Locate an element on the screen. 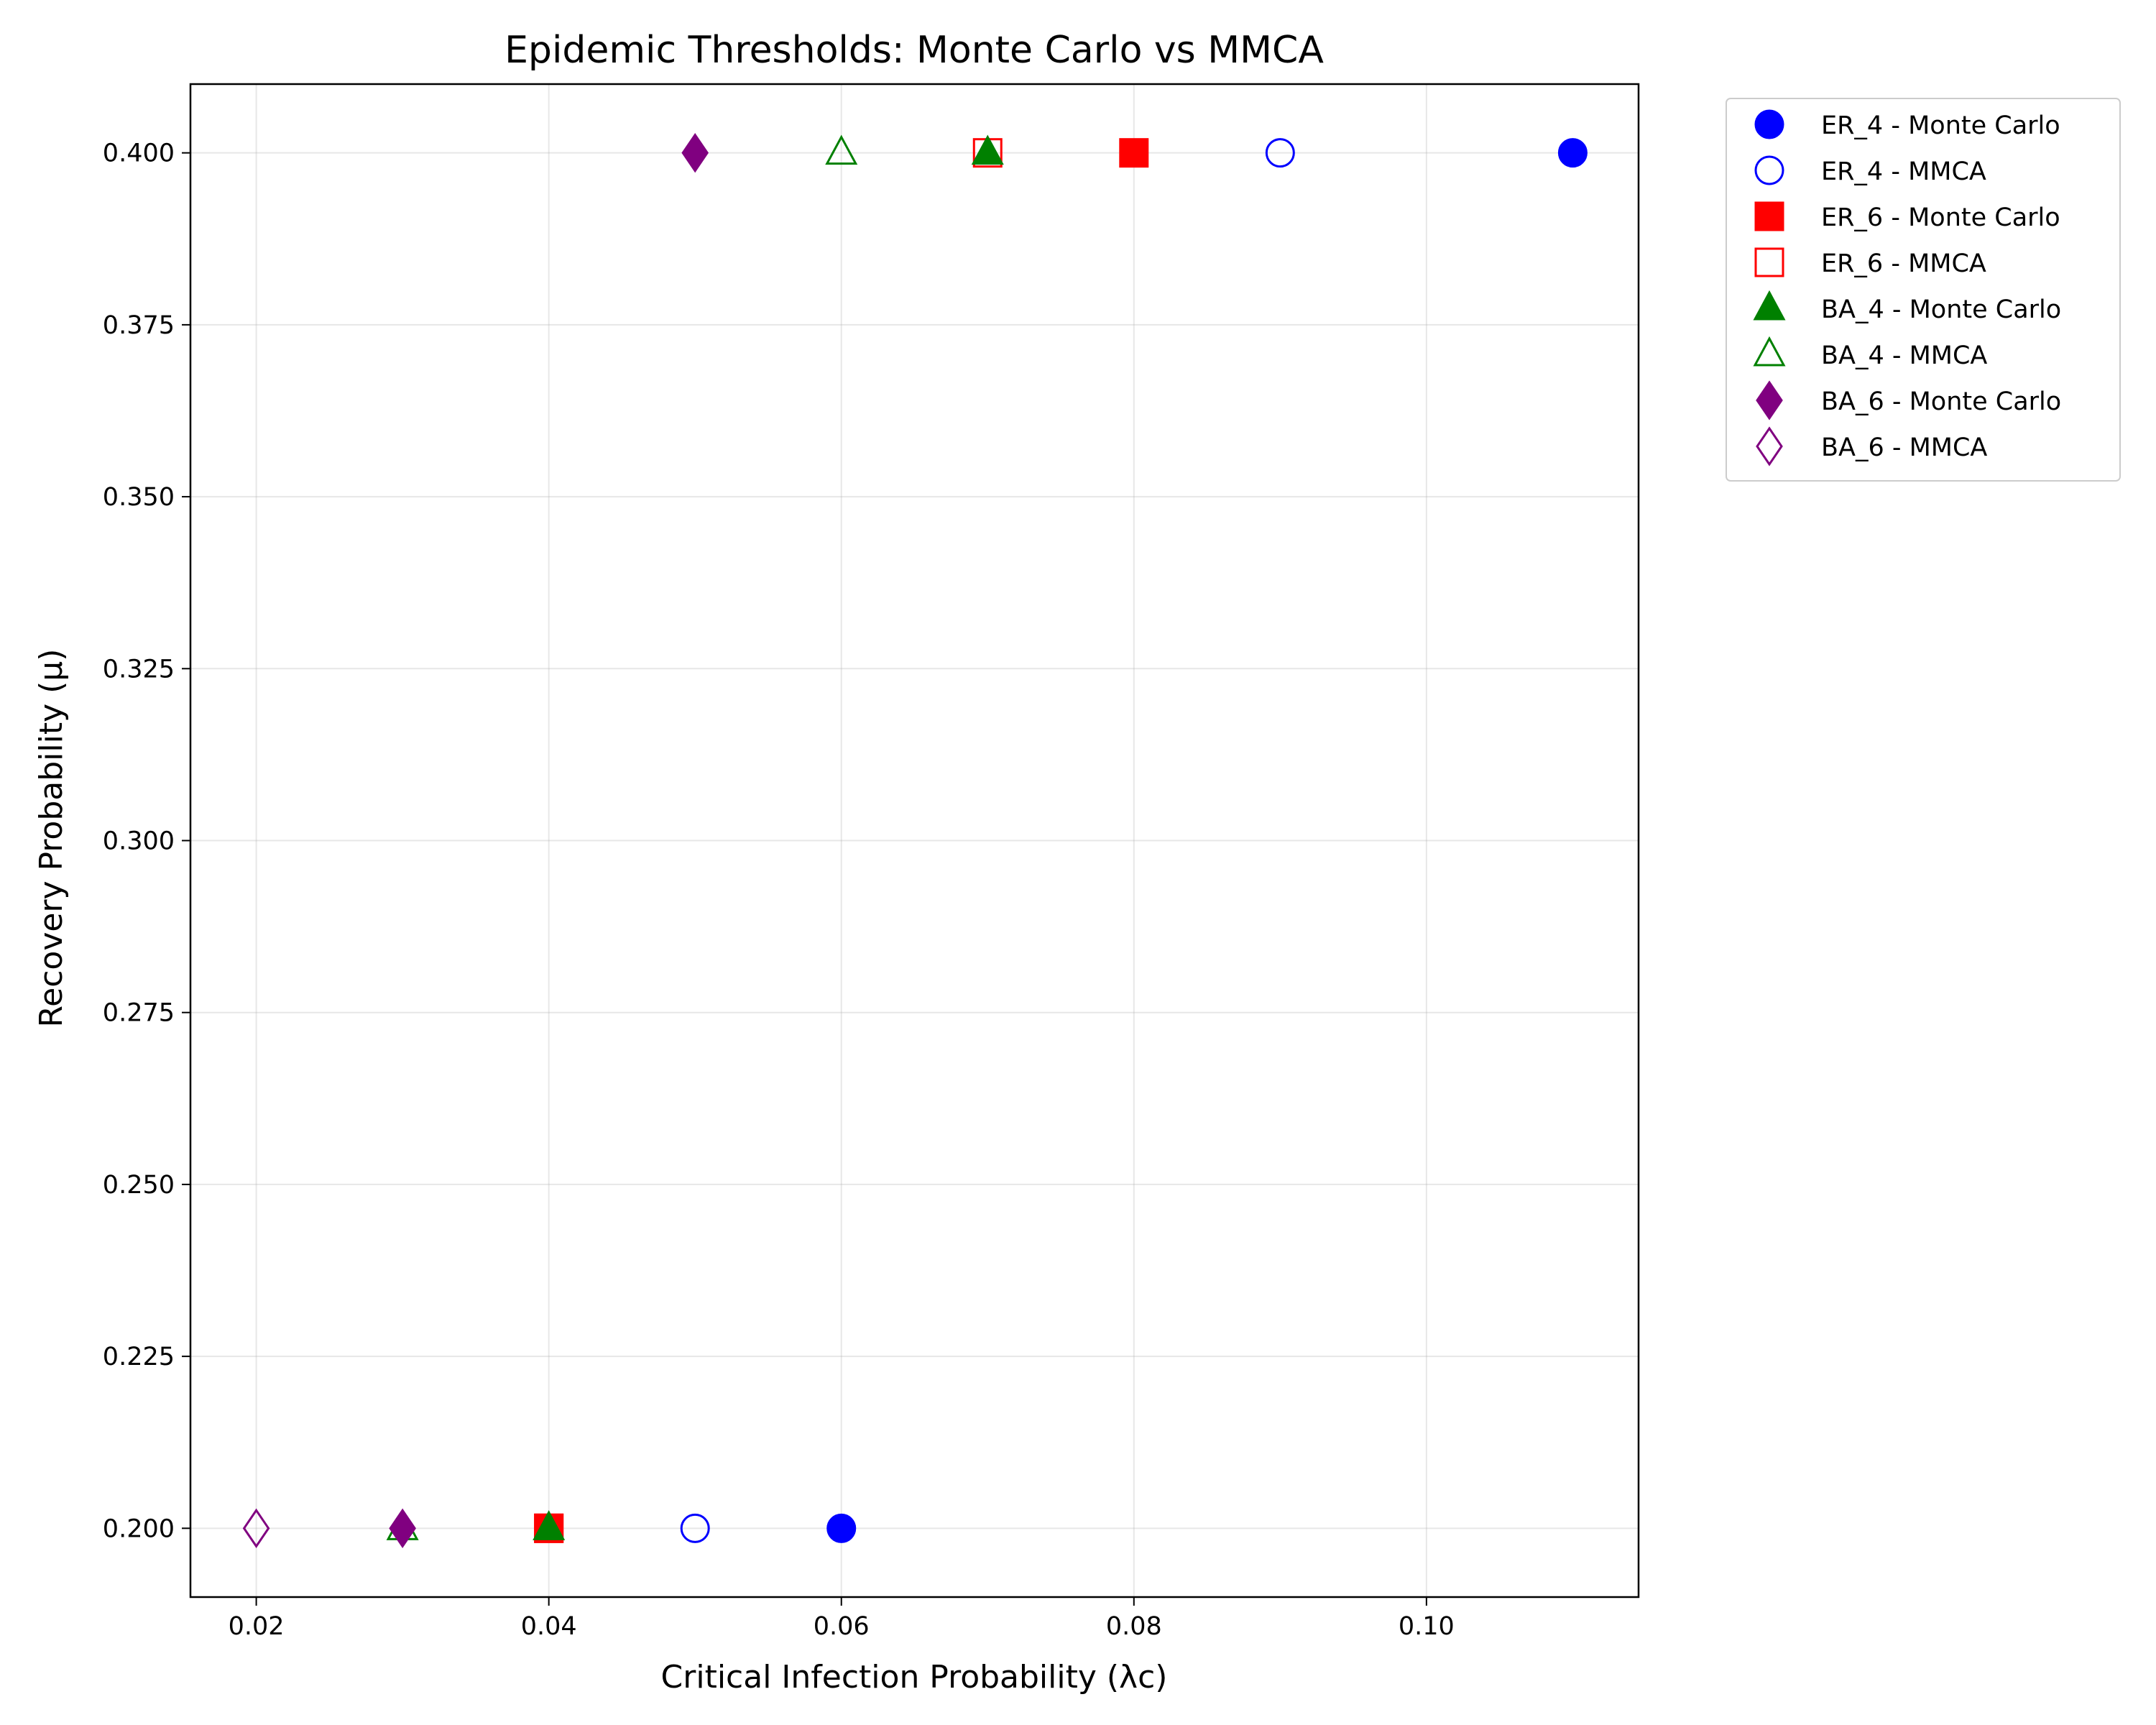  legend-label: ER_4 - MMCA is located at coordinates (1904, 171).